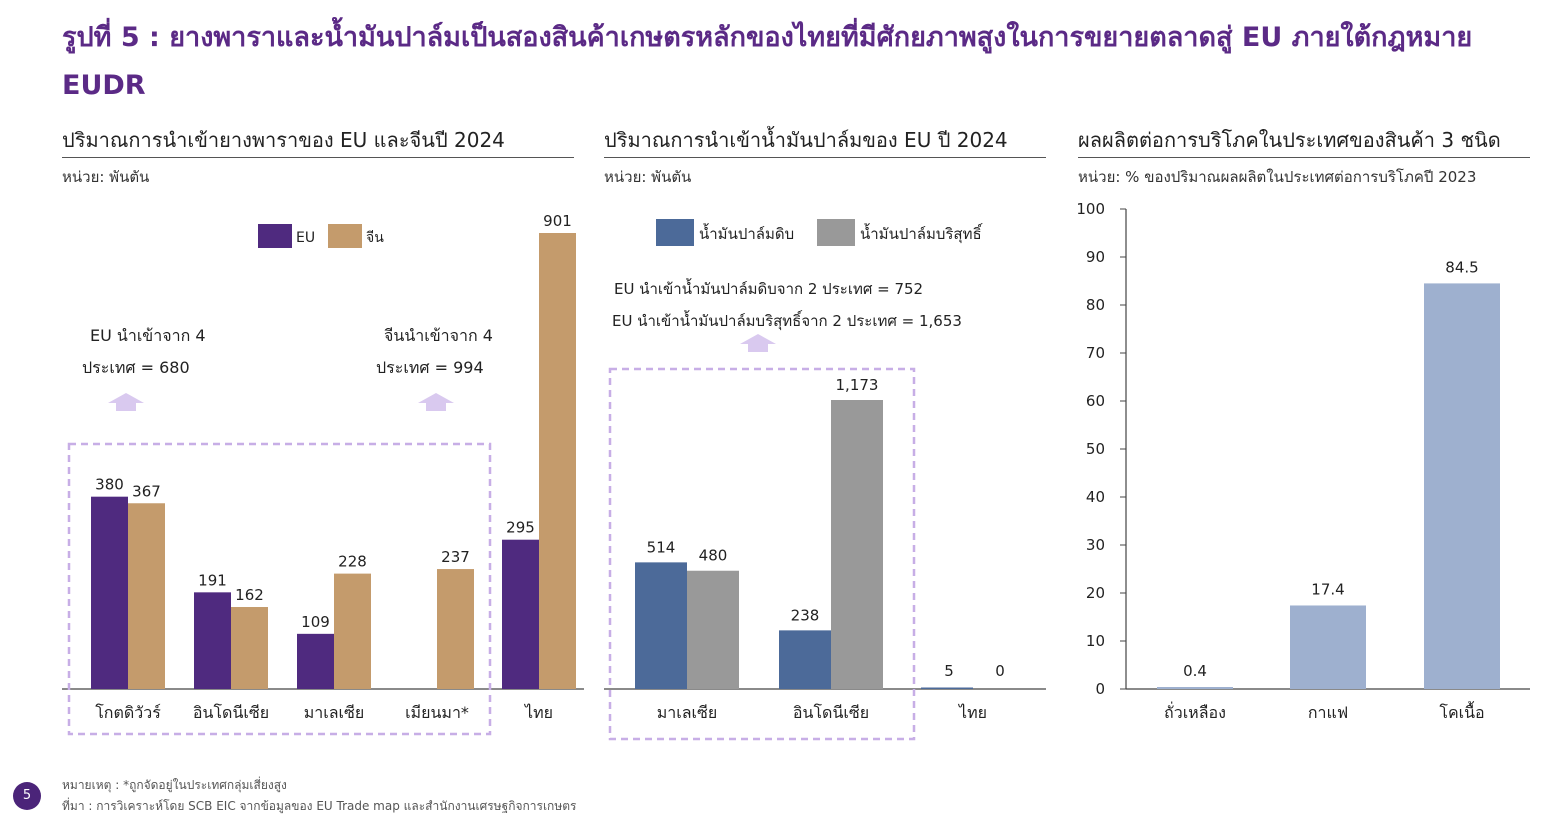  I want to click on ratio-y-tick-label: 60, so click(1095, 401).